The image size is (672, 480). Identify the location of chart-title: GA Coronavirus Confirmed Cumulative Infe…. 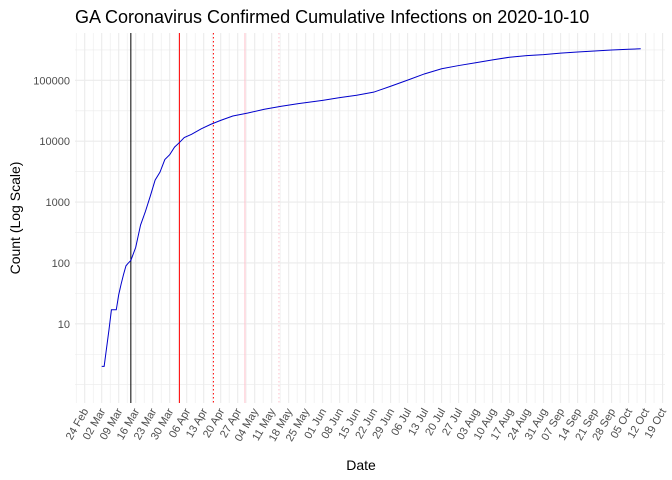
(332, 17).